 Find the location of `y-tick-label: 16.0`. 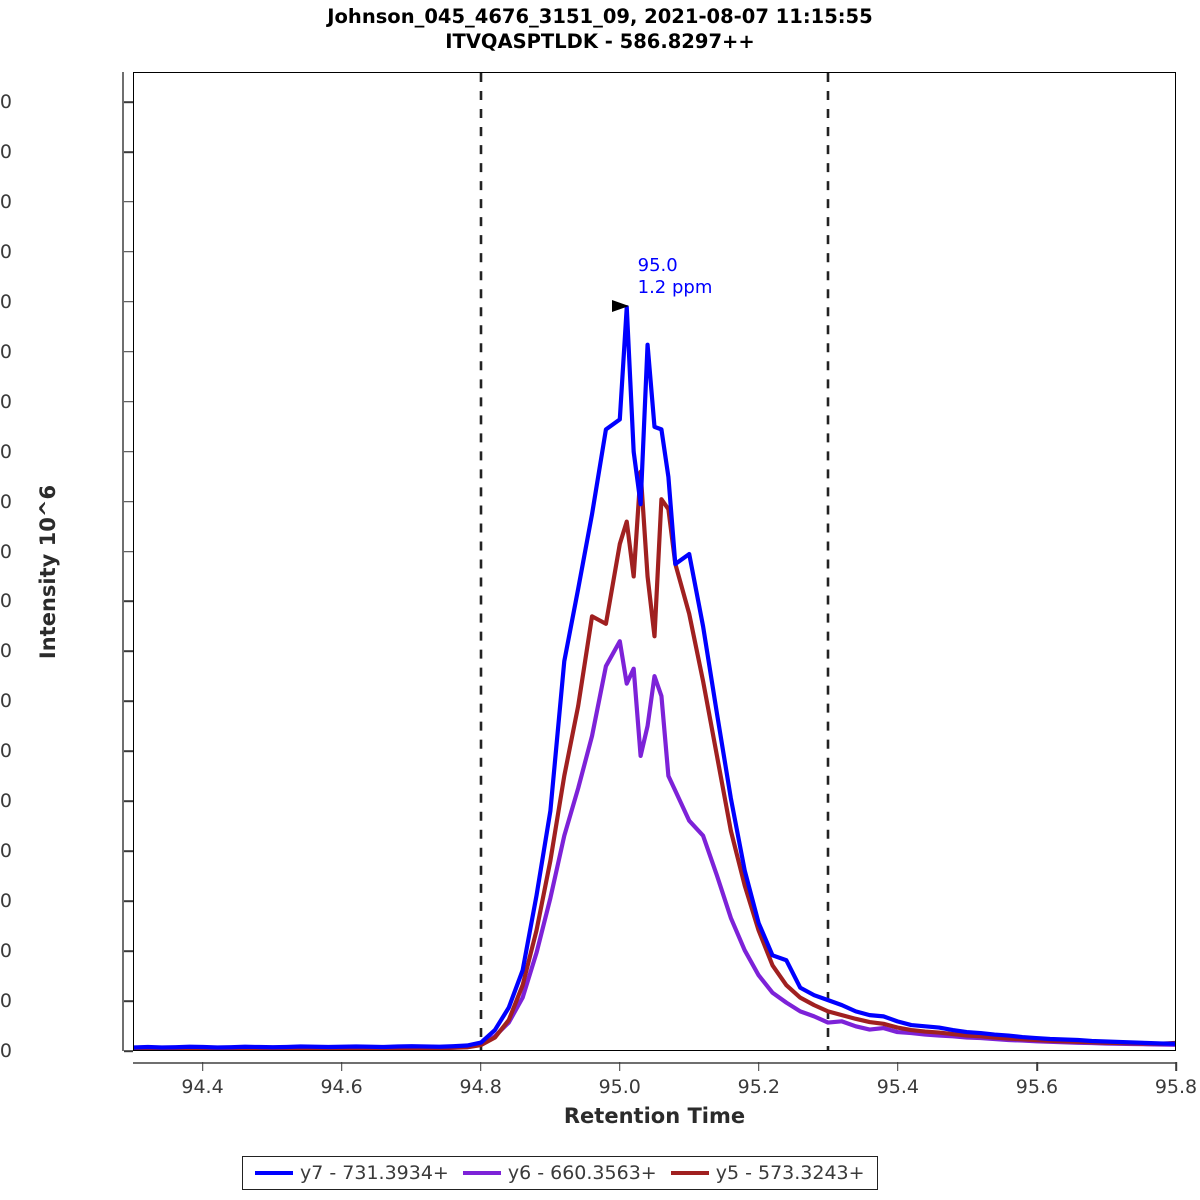

y-tick-label: 16.0 is located at coordinates (6, 651).